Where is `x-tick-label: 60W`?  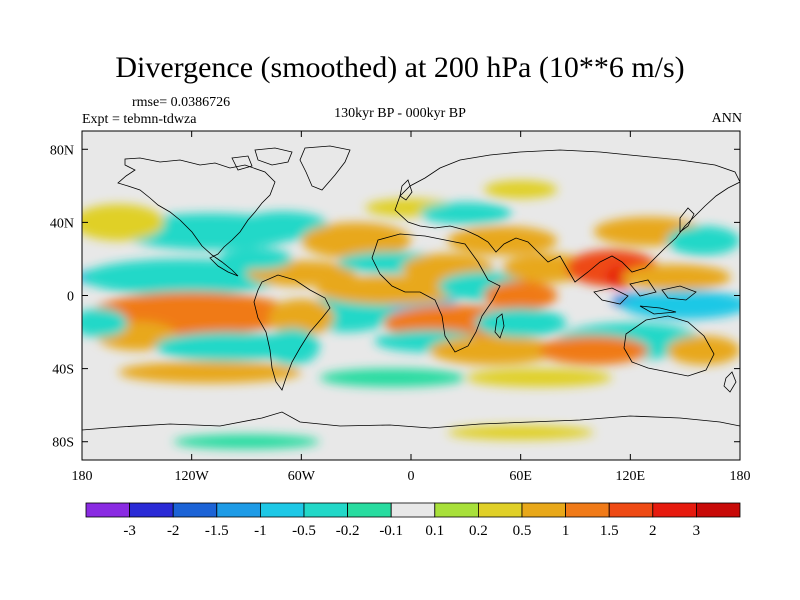
x-tick-label: 60W is located at coordinates (302, 476).